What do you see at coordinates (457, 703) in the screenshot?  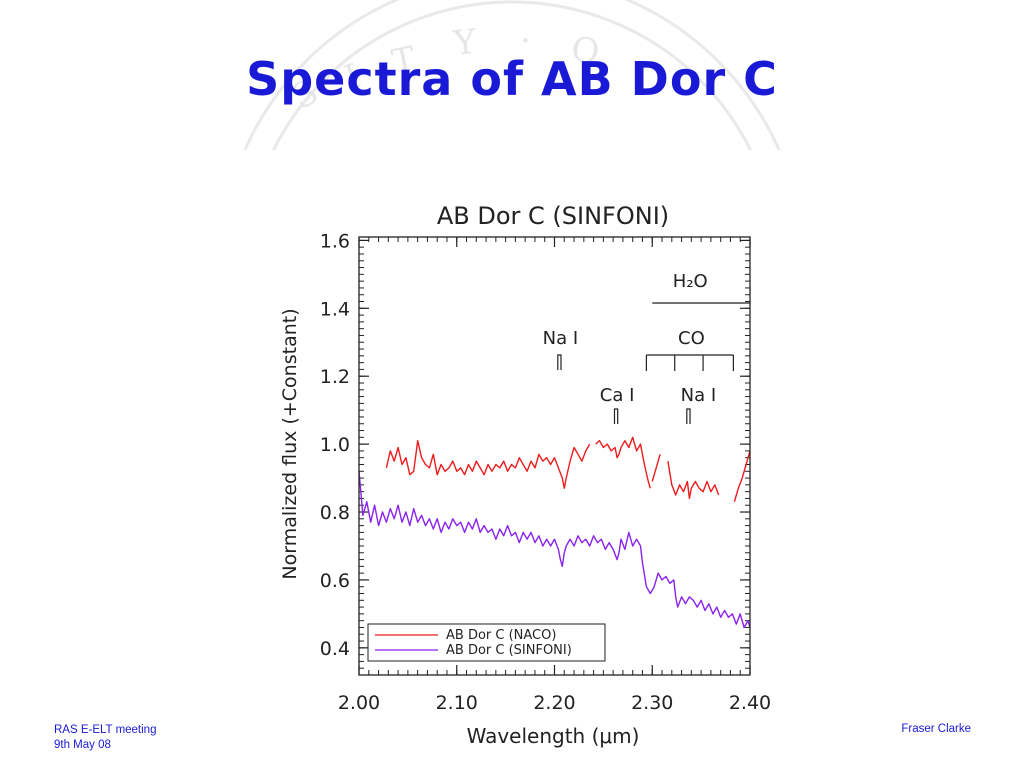 I see `x-tick-label: 2.10` at bounding box center [457, 703].